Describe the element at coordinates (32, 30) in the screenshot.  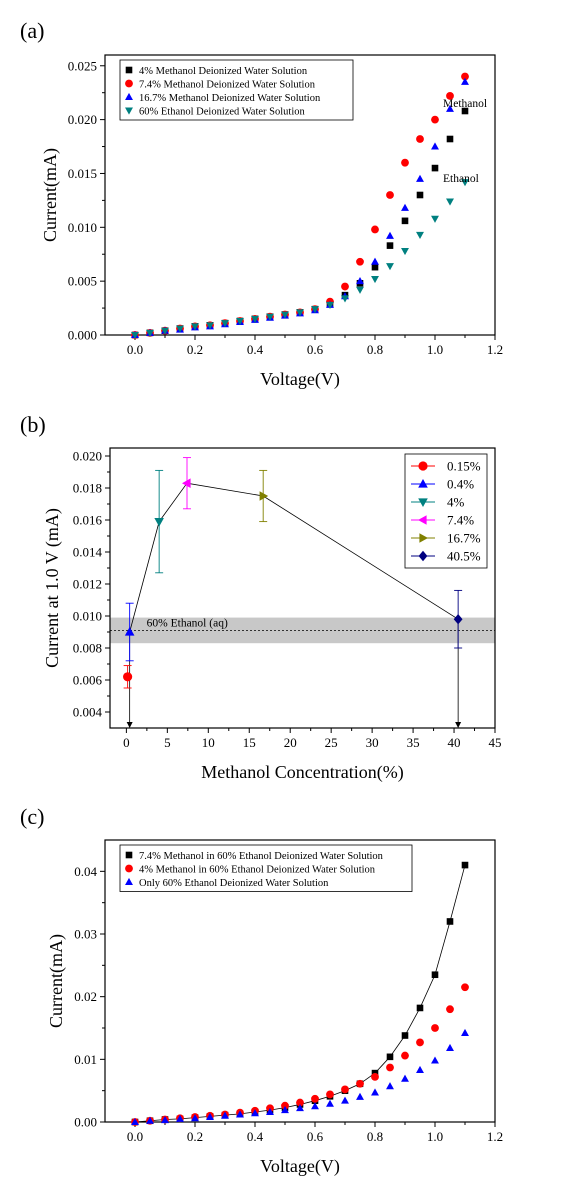
I see `panel-label: (a)` at that location.